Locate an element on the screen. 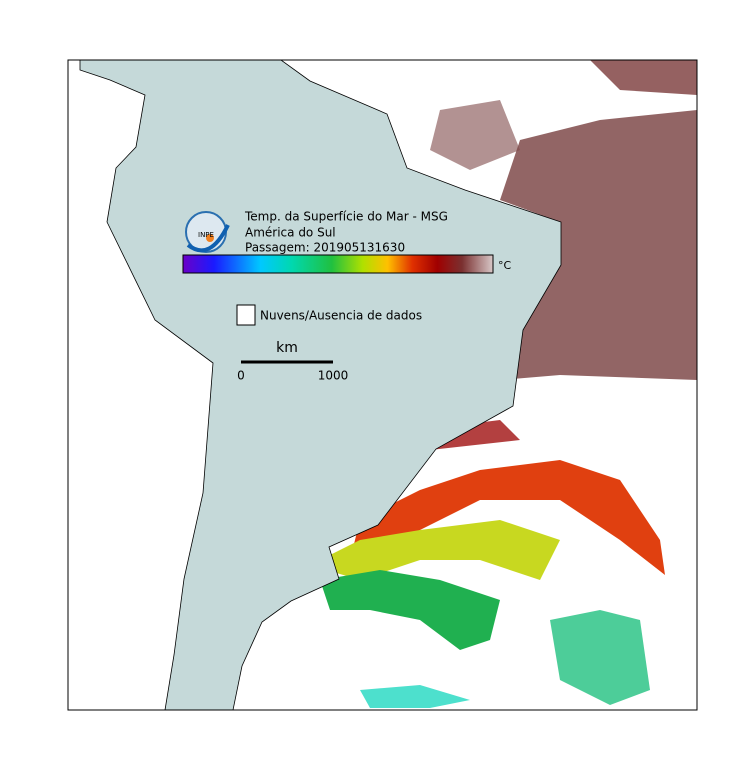 Image resolution: width=741 pixels, height=781 pixels. legend-box is located at coordinates (246, 315).